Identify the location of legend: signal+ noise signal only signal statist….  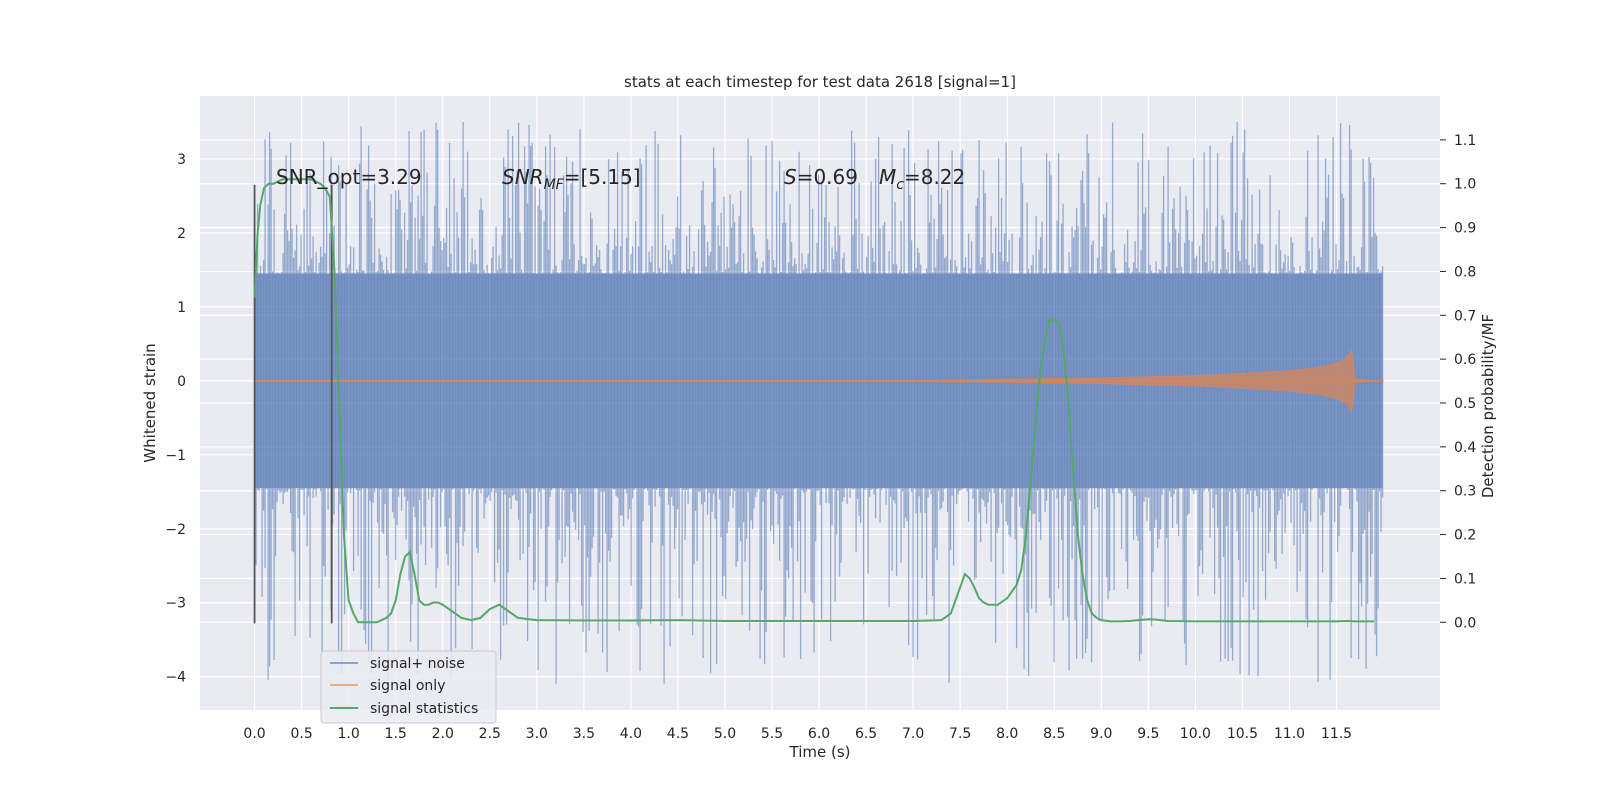
(408, 687).